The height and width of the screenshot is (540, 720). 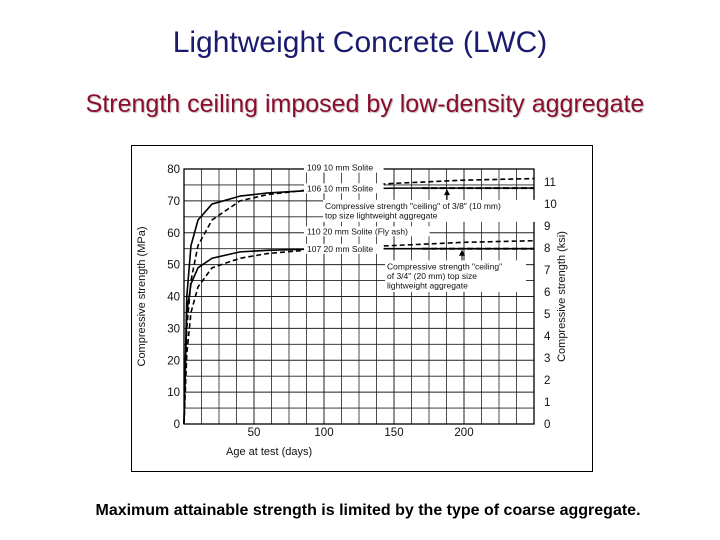 I want to click on series-label-3: 110 20 mm Solite (Fly ash), so click(x=357, y=231).